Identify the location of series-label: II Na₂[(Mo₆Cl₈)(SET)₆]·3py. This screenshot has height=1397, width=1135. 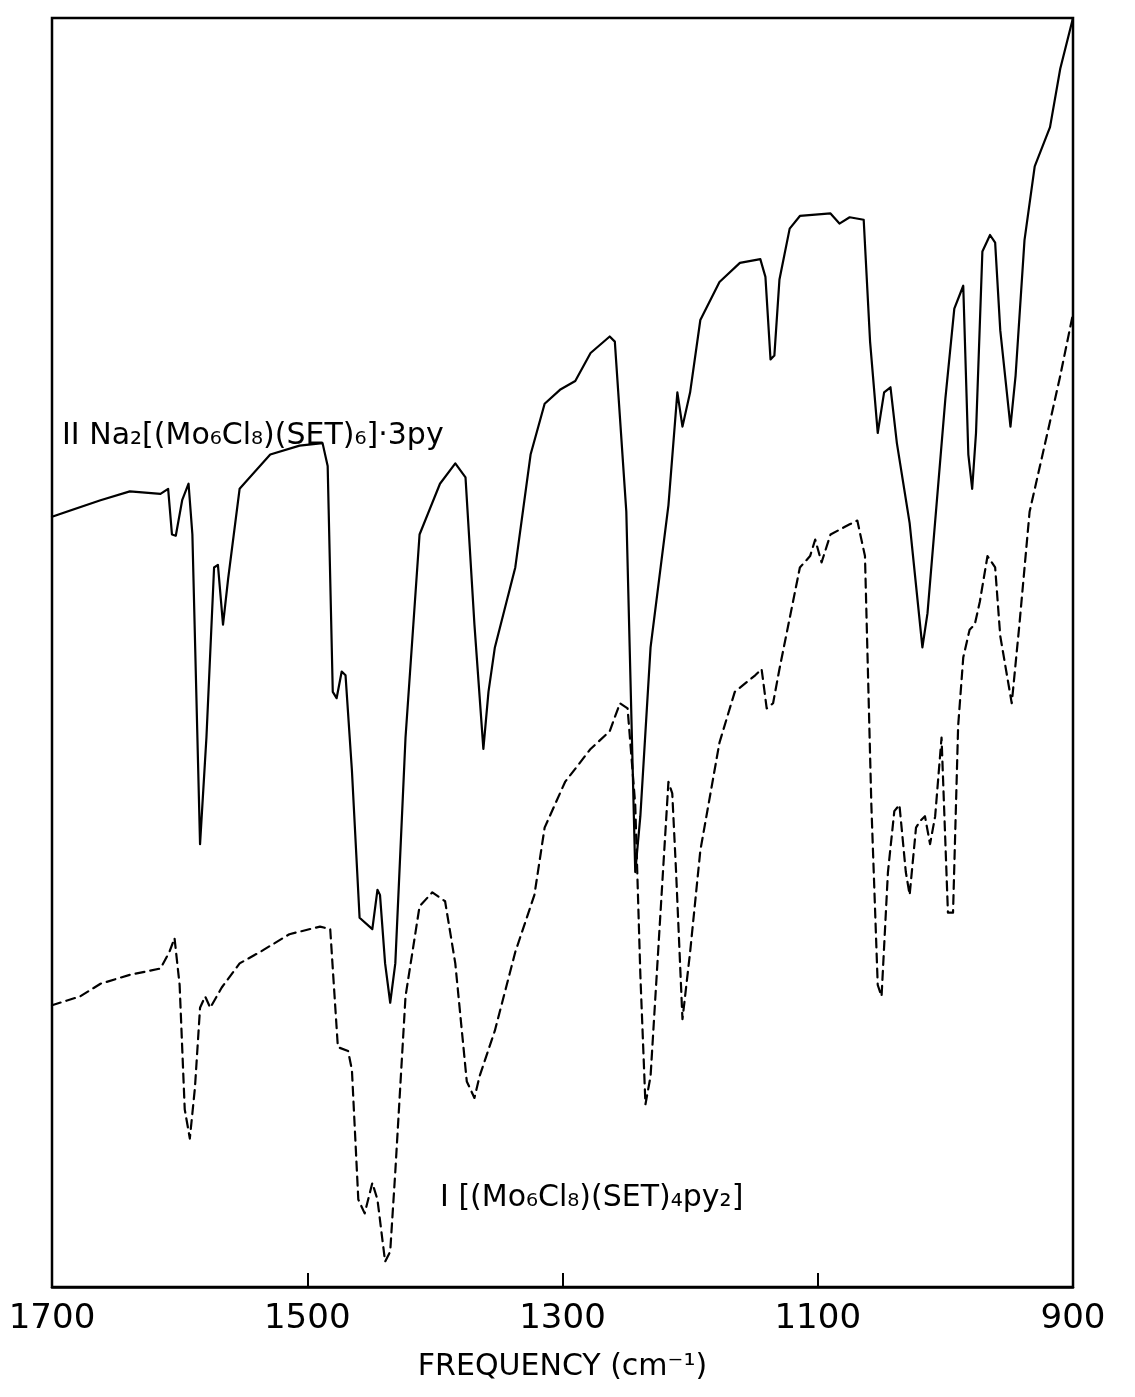
(253, 433).